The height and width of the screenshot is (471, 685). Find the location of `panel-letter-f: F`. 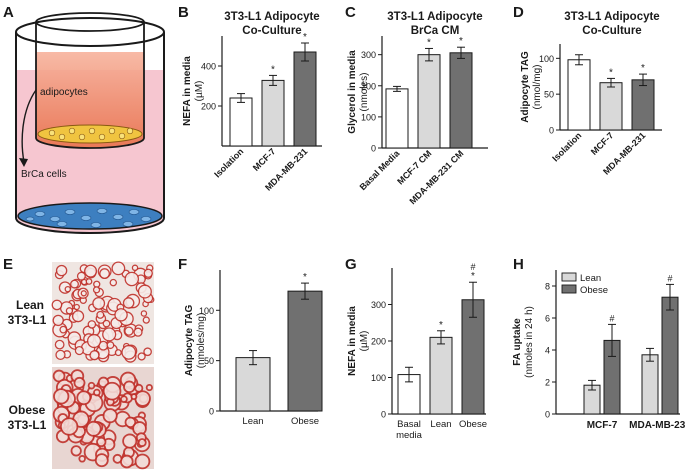

panel-letter-f: F is located at coordinates (182, 264).